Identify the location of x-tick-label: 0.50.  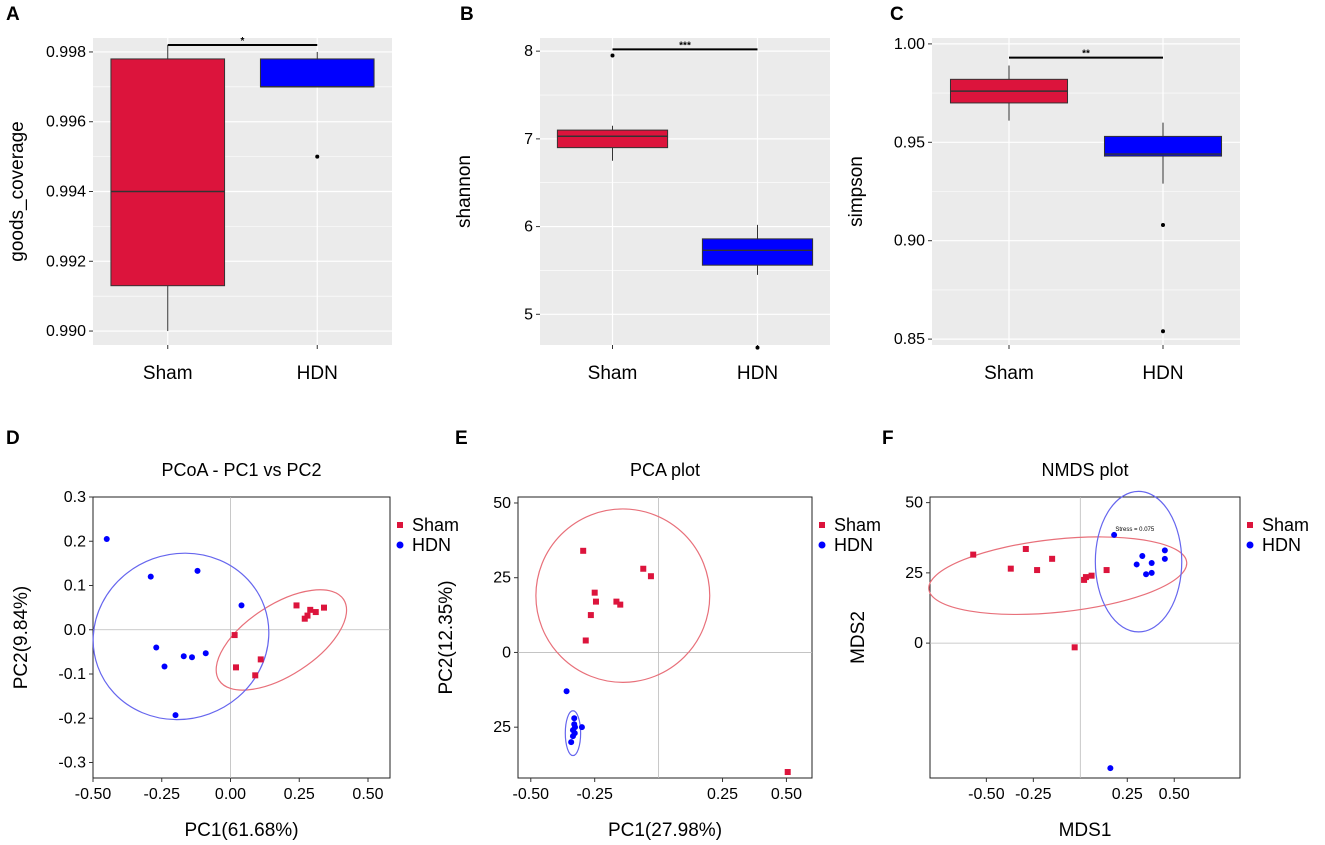
(786, 794).